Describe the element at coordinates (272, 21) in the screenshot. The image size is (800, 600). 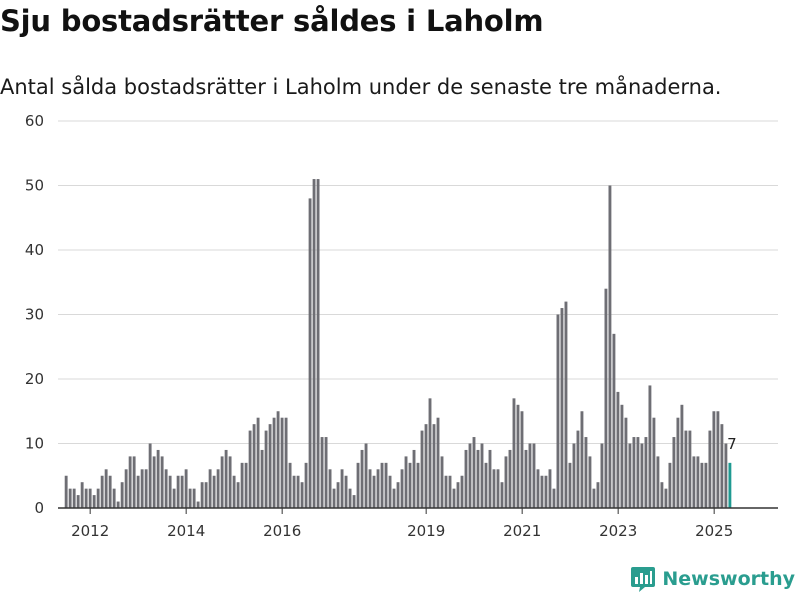
I see `chart-title: Sju bostadsrätter såldes i Laholm` at that location.